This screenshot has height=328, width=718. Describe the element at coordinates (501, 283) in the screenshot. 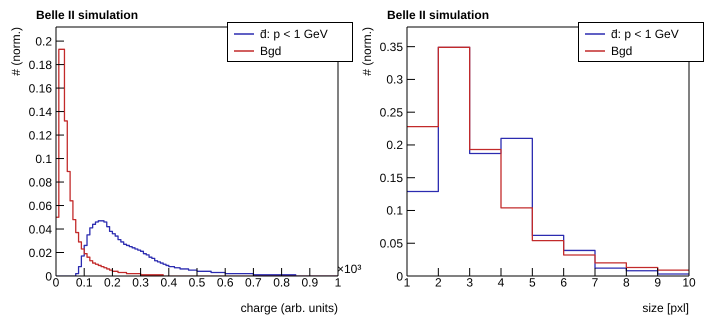

I see `x-tick-label: 4` at that location.